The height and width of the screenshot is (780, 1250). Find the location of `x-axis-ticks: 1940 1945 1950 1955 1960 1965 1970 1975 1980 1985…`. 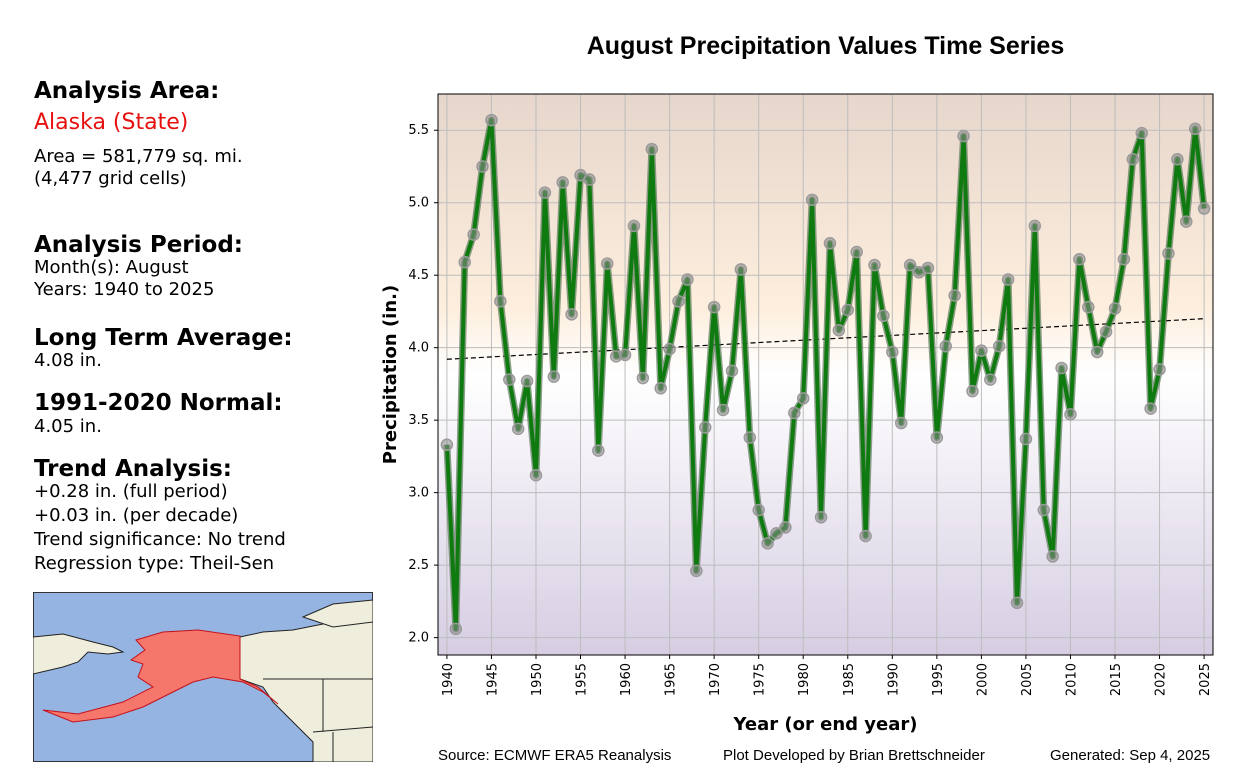

x-axis-ticks: 1940 1945 1950 1955 1960 1965 1970 1975 1980 1985… is located at coordinates (827, 675).